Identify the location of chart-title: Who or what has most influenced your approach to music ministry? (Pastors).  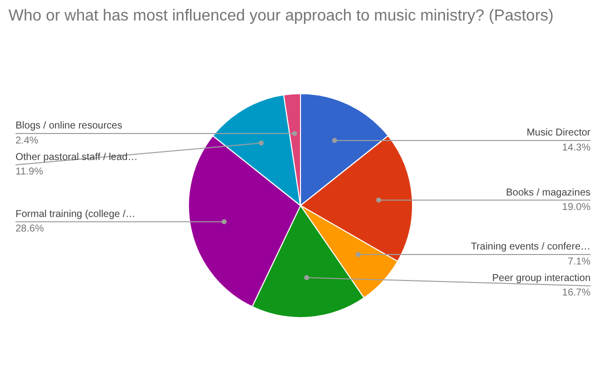
(281, 16).